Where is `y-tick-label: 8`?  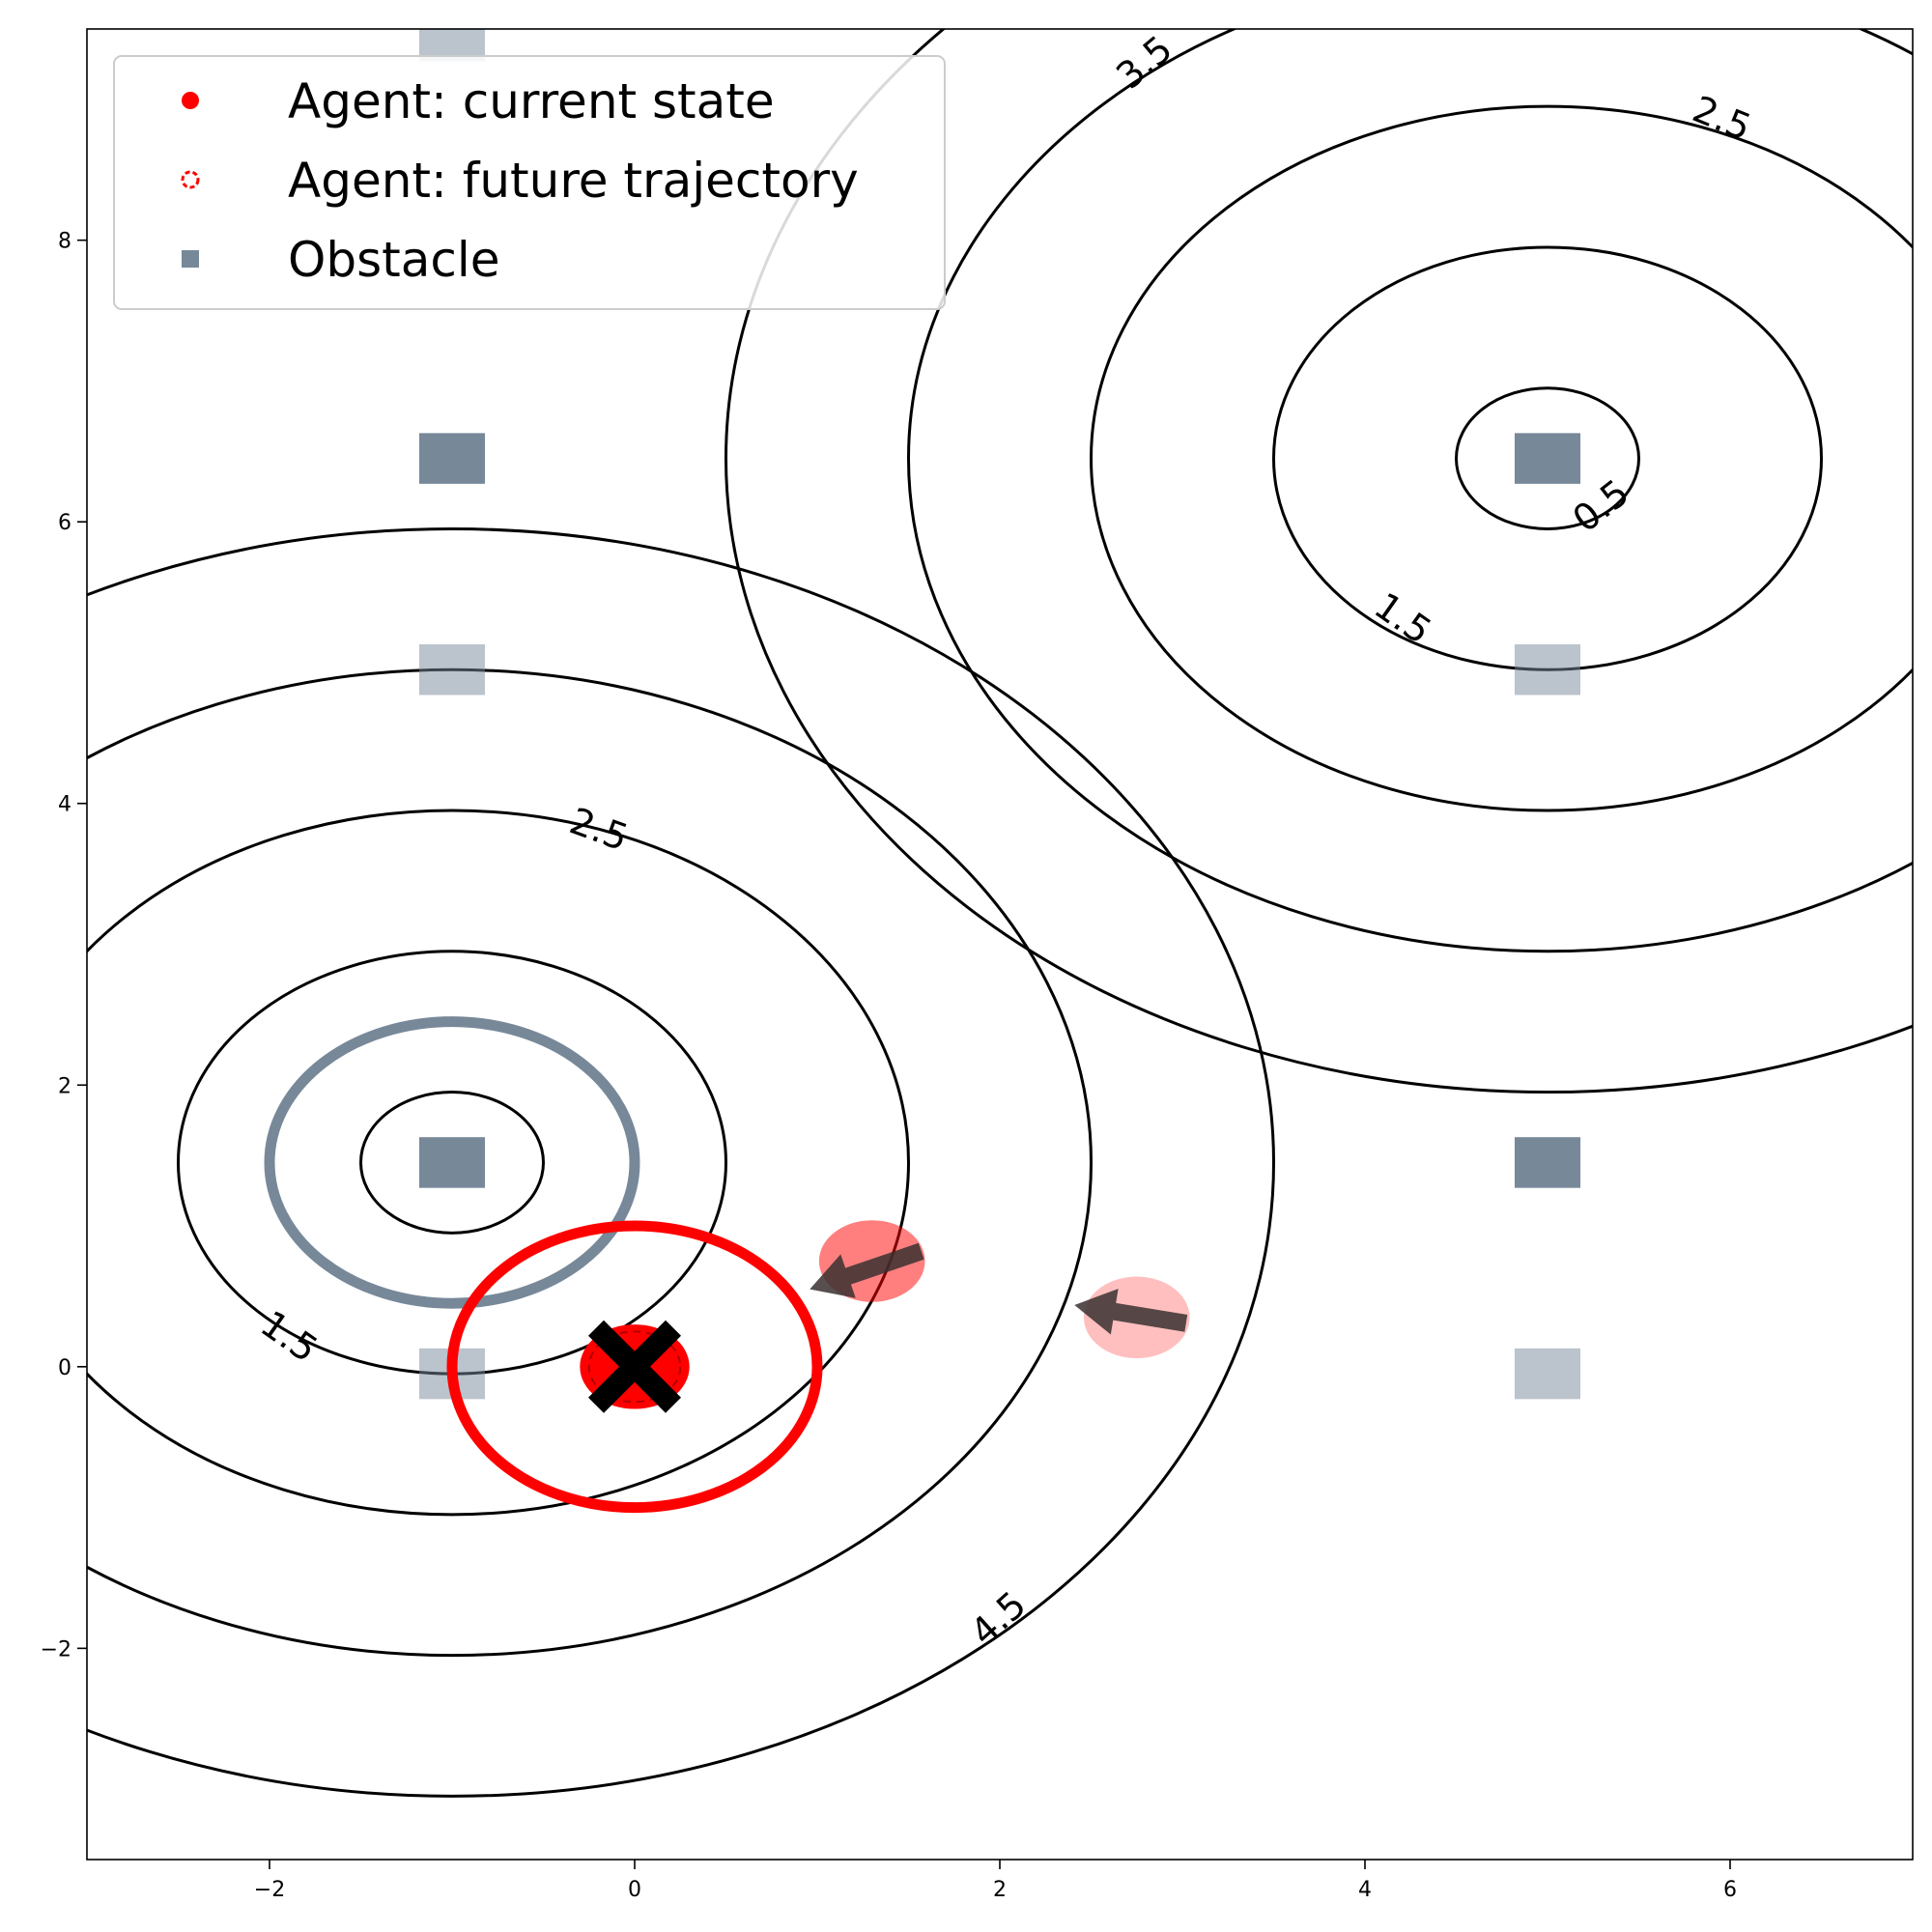 y-tick-label: 8 is located at coordinates (64, 242).